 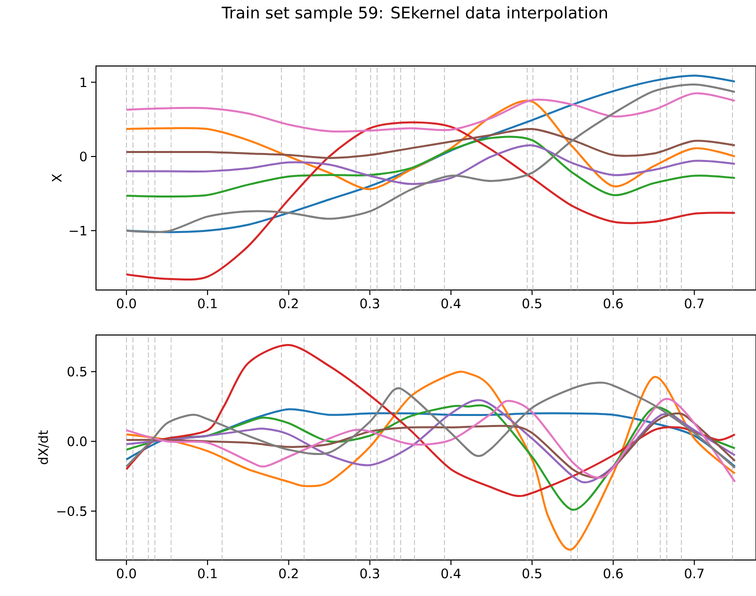 I want to click on y-axis-title: dX/dt, so click(x=44, y=447).